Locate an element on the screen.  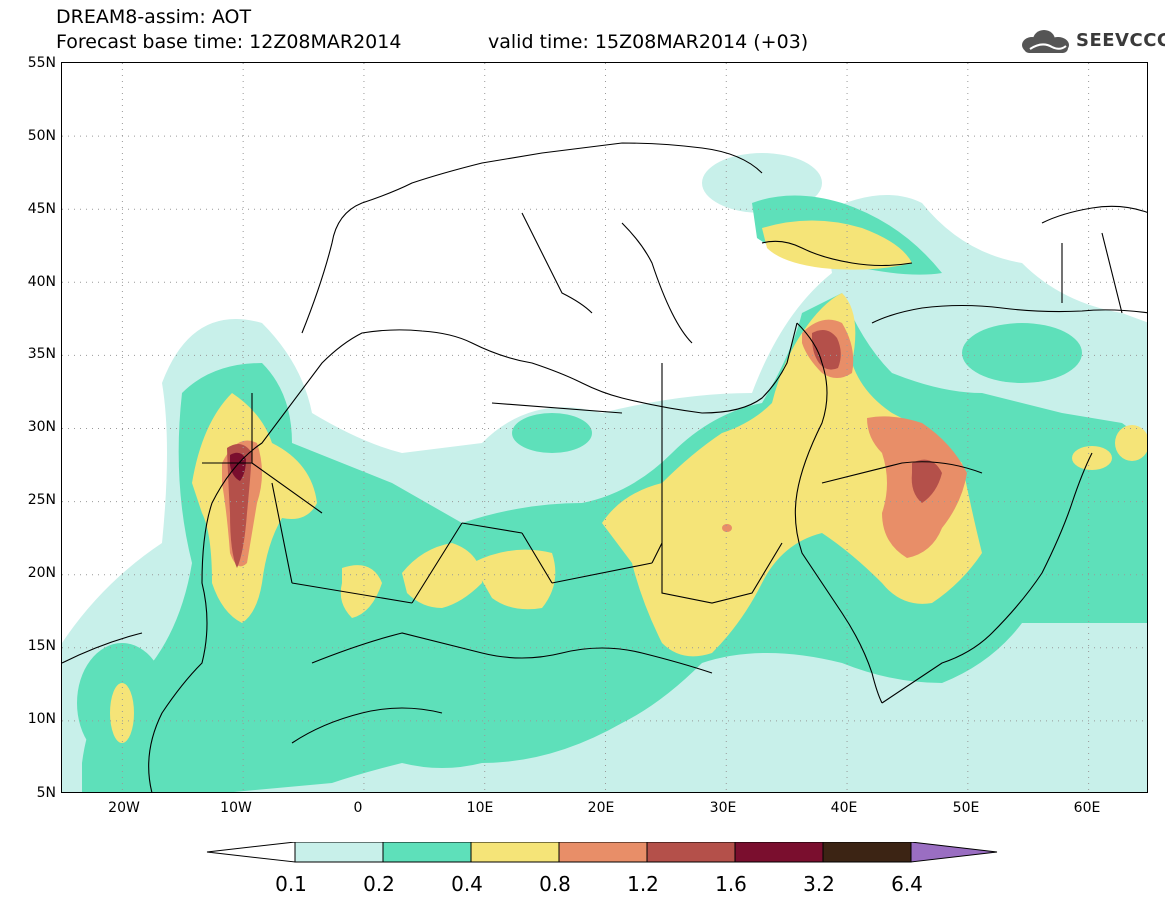
lat-label-10n: 10N is located at coordinates (41, 719).